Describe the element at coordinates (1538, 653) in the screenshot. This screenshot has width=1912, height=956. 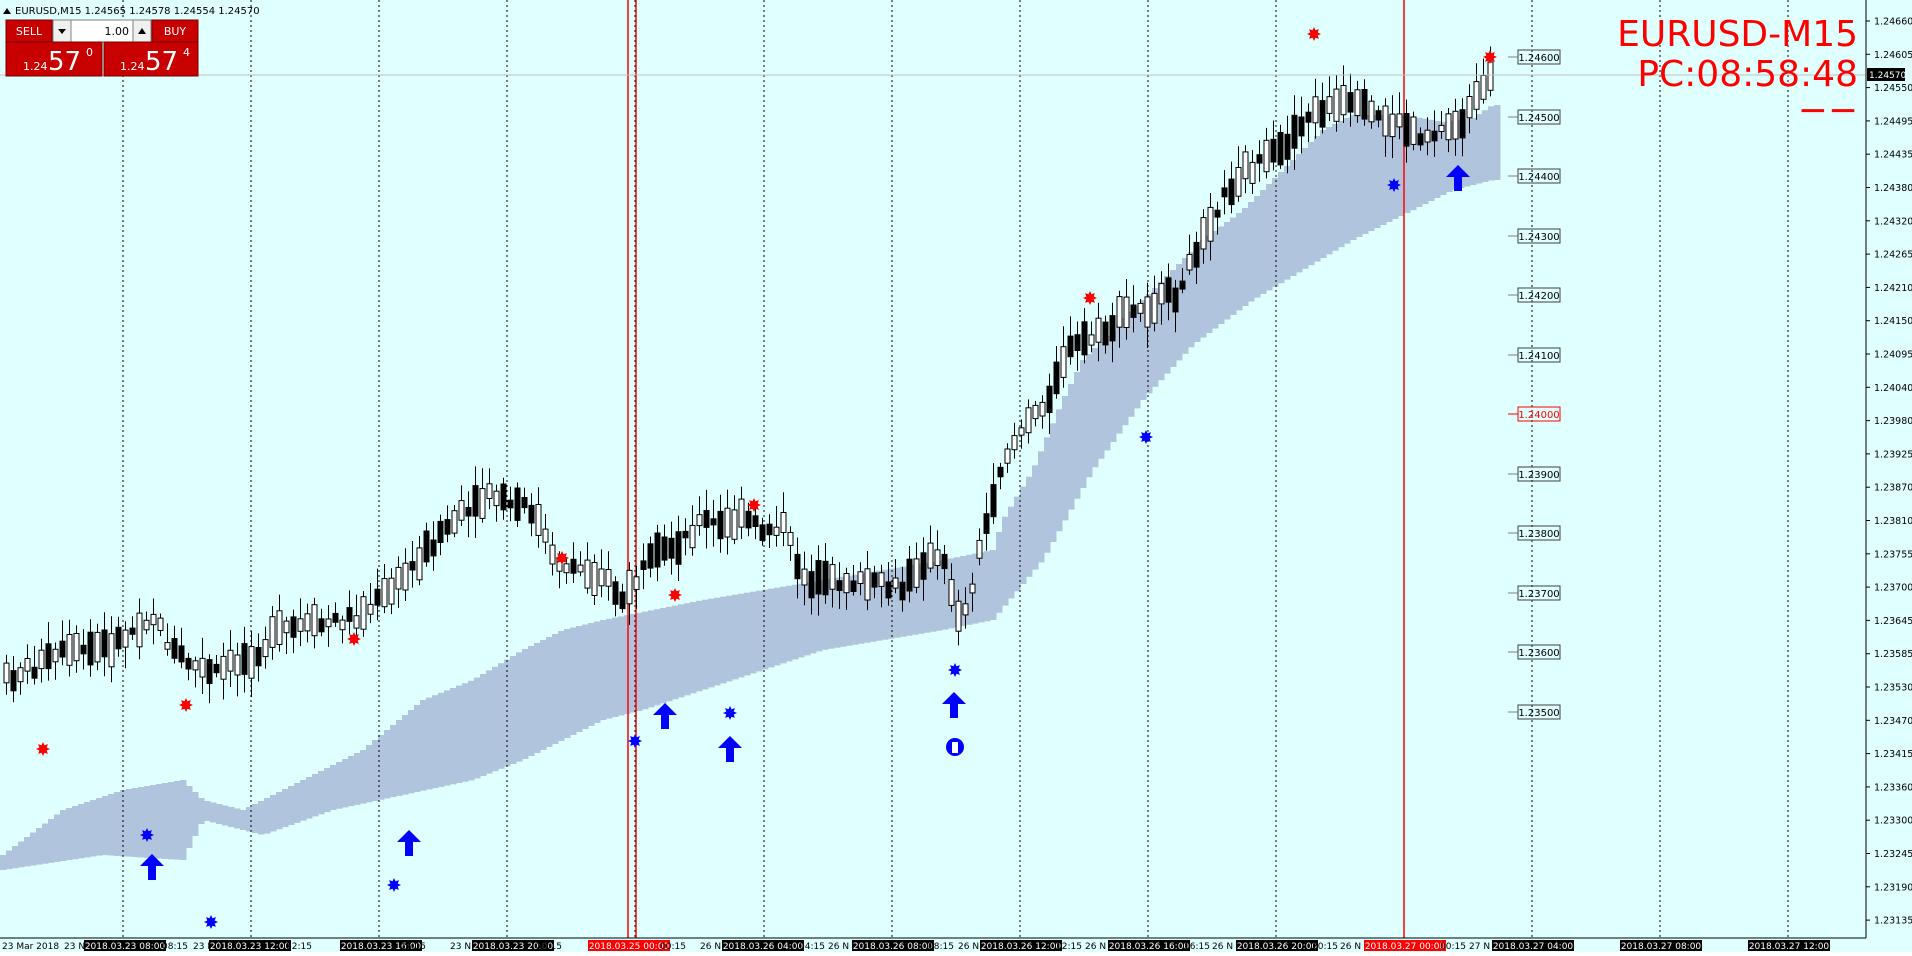
I see `level-label: 1.23600` at that location.